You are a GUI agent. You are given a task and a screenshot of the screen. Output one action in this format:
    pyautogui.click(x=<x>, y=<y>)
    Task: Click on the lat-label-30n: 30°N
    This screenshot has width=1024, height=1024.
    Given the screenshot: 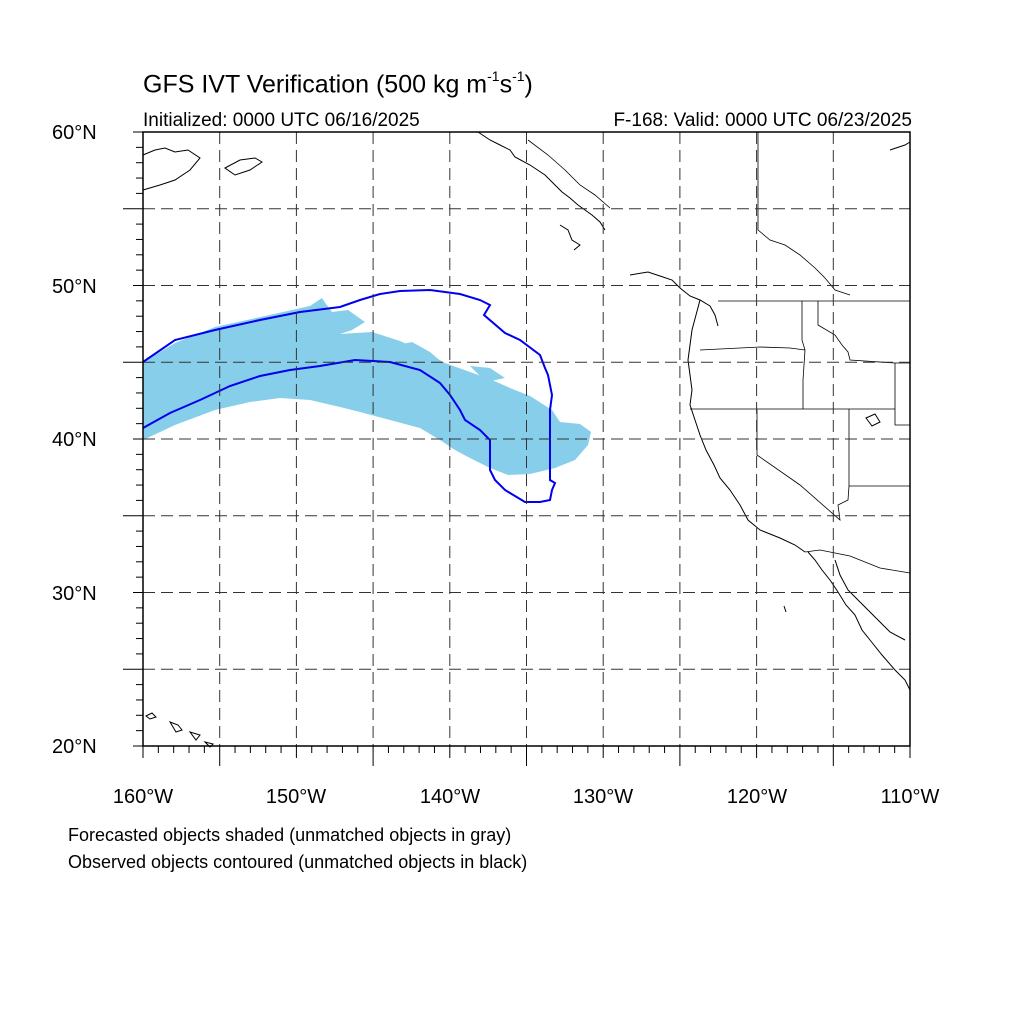 What is the action you would take?
    pyautogui.click(x=74, y=594)
    